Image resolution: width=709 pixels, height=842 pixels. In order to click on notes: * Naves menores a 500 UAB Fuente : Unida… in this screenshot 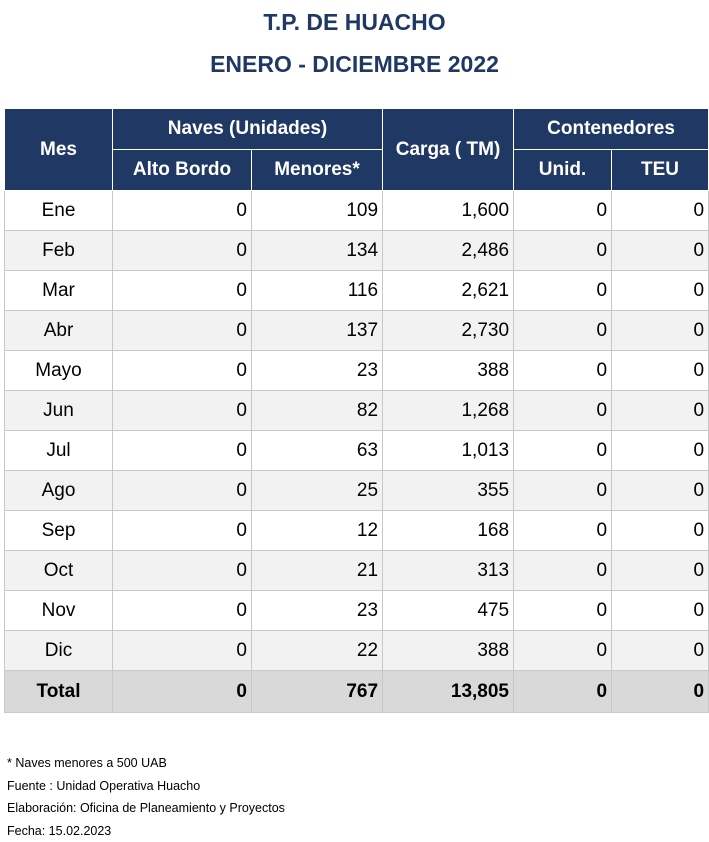, I will do `click(146, 797)`.